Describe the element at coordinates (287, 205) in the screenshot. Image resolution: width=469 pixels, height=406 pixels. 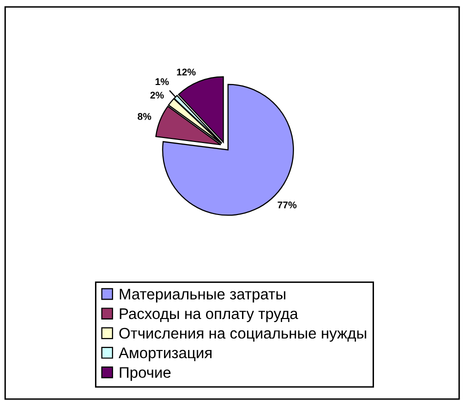
I see `data-label: 77%` at that location.